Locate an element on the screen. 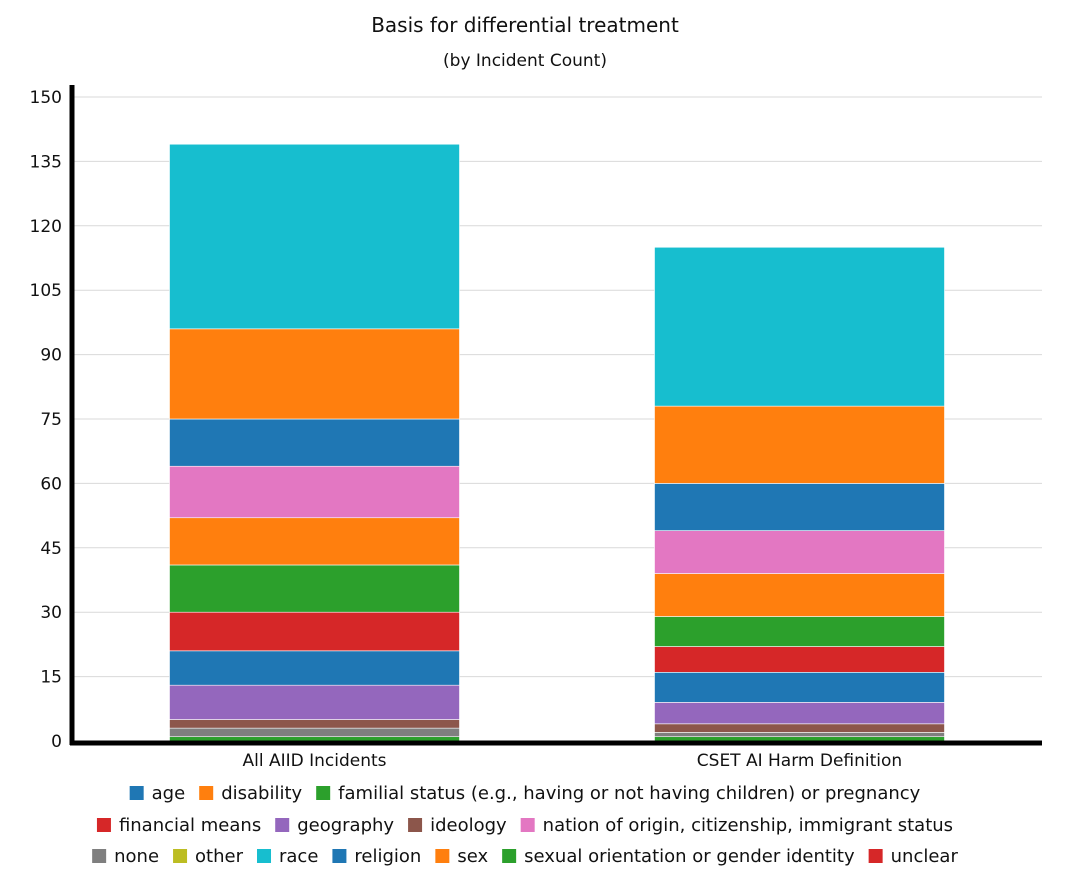 The image size is (1077, 883). legend-item-sexual-orientation-or-gender-identity: sexual orientation or gender identity is located at coordinates (678, 856).